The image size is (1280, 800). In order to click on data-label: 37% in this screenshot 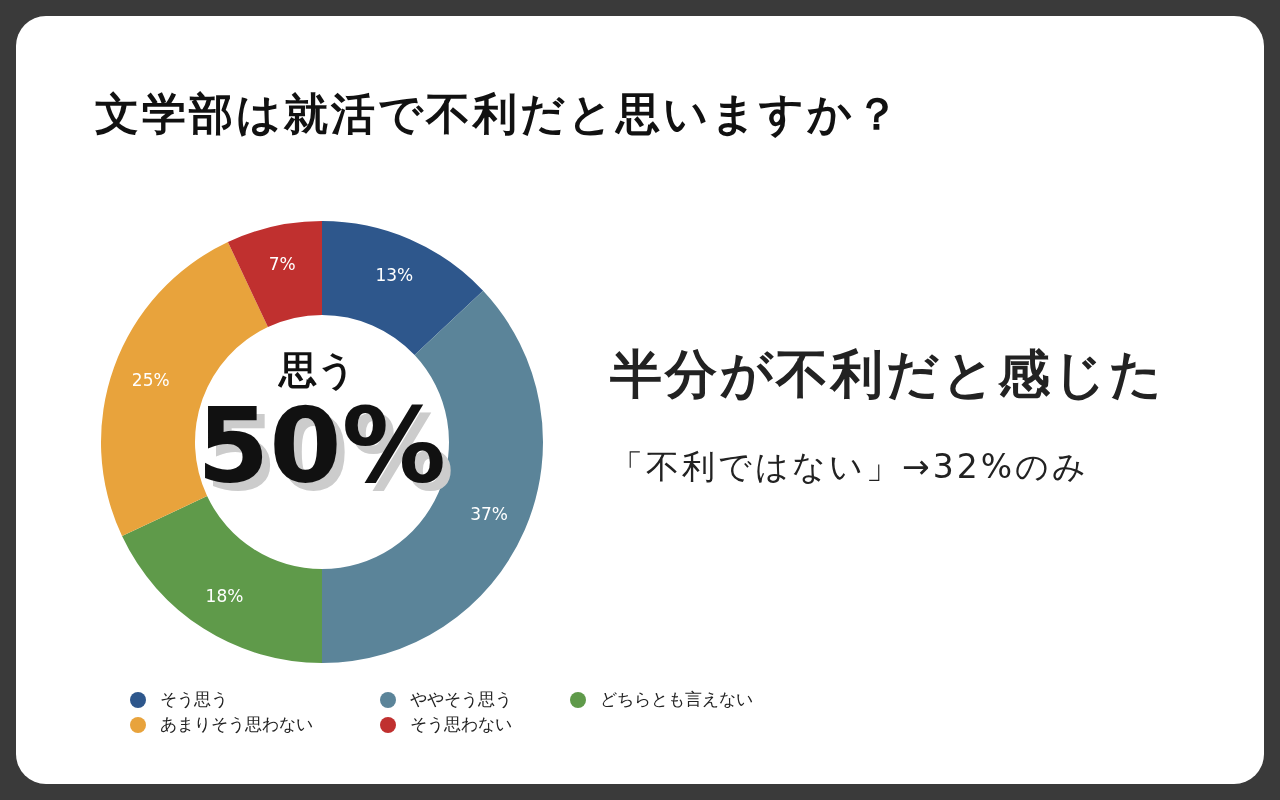, I will do `click(489, 514)`.